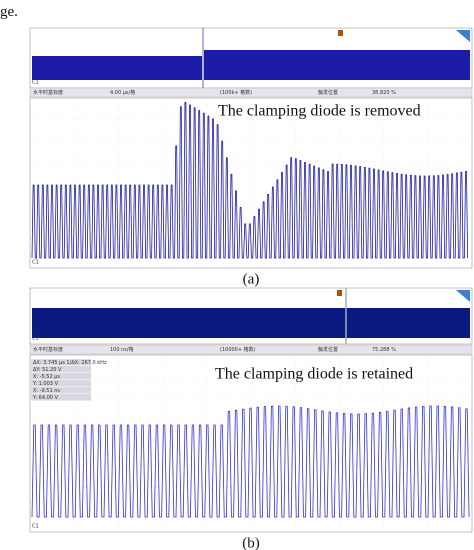  What do you see at coordinates (122, 349) in the screenshot?
I see `timebase: 100 ns/格` at bounding box center [122, 349].